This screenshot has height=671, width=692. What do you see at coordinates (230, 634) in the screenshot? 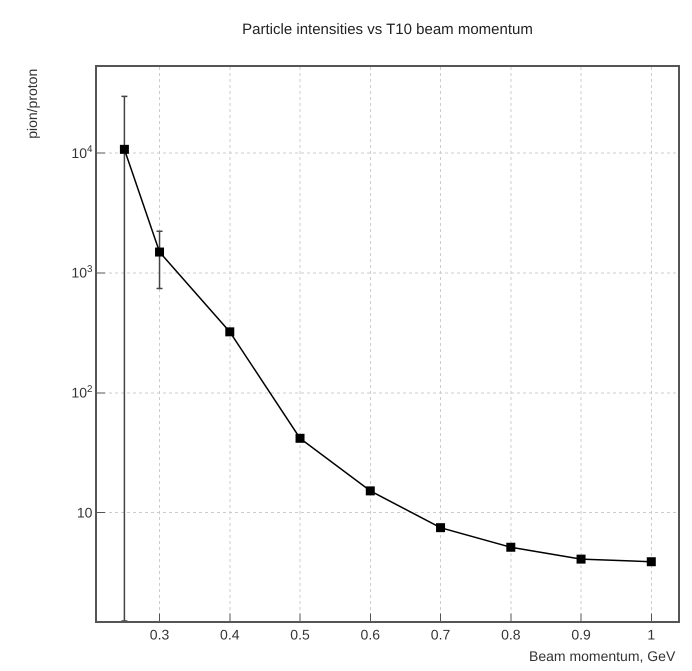
I see `x-tick-label: 0.4` at bounding box center [230, 634].